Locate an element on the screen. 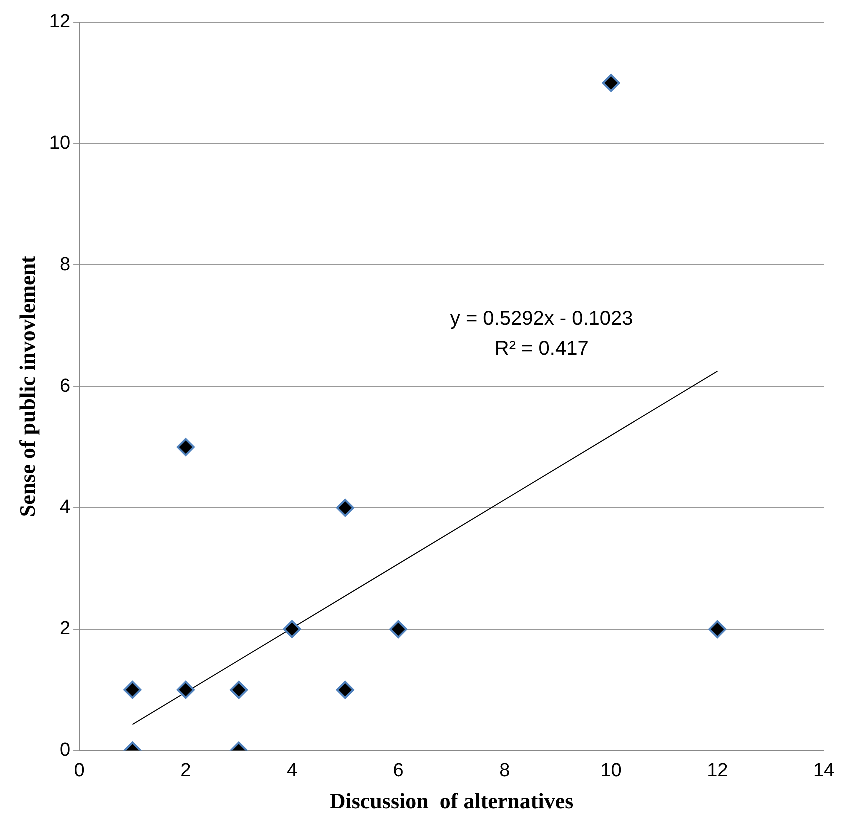 The image size is (846, 832). x-tick-label: 10 is located at coordinates (611, 771).